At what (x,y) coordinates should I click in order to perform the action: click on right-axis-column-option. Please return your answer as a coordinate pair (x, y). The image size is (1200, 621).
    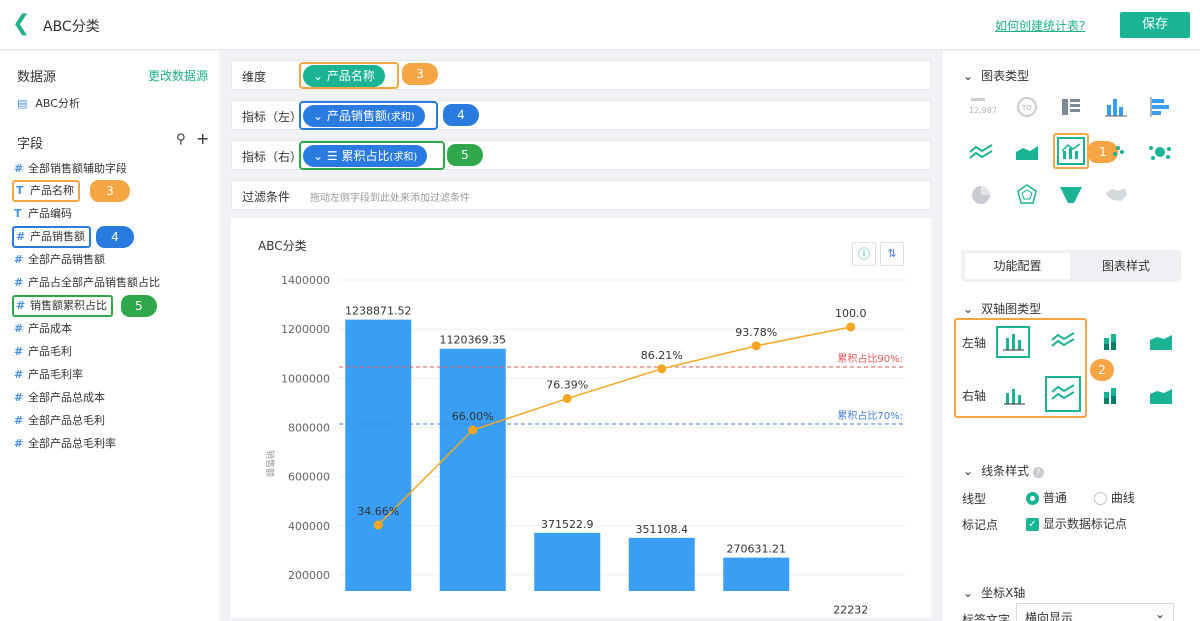
    Looking at the image, I should click on (1015, 396).